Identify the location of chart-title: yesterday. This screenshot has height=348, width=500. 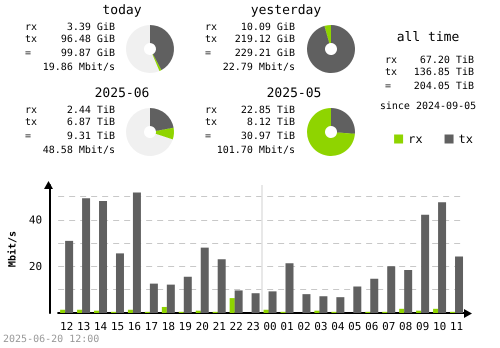
(286, 10).